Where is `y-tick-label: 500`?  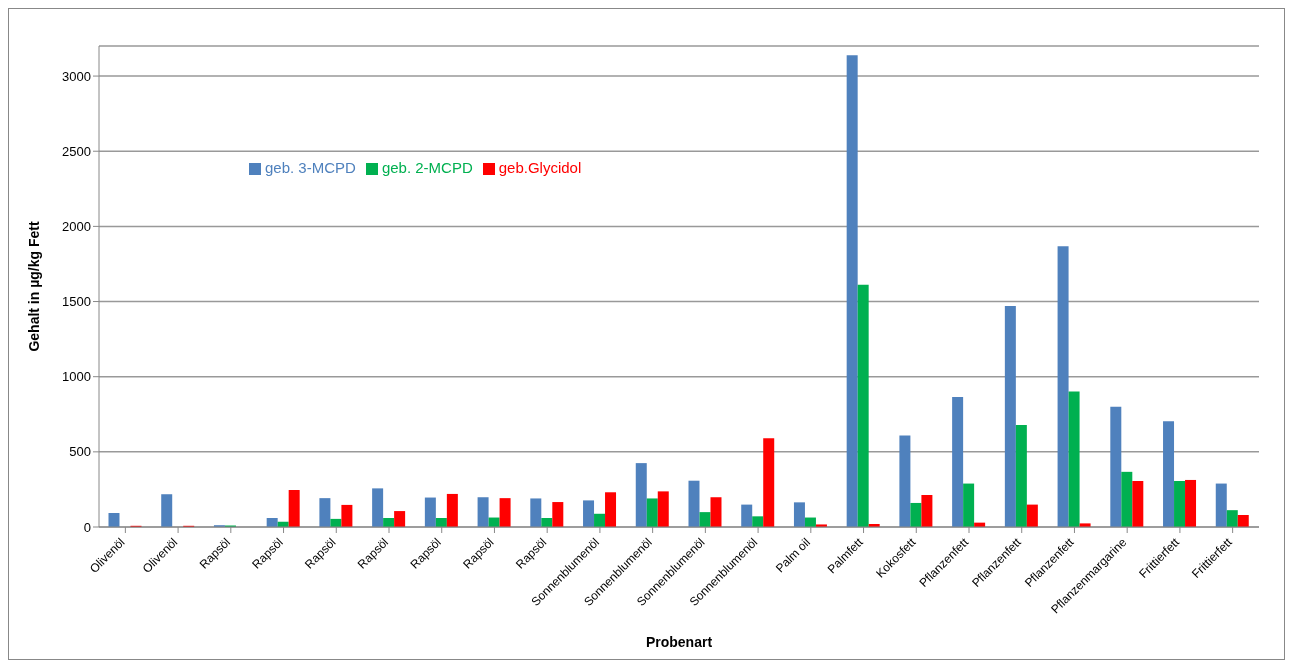 y-tick-label: 500 is located at coordinates (80, 452).